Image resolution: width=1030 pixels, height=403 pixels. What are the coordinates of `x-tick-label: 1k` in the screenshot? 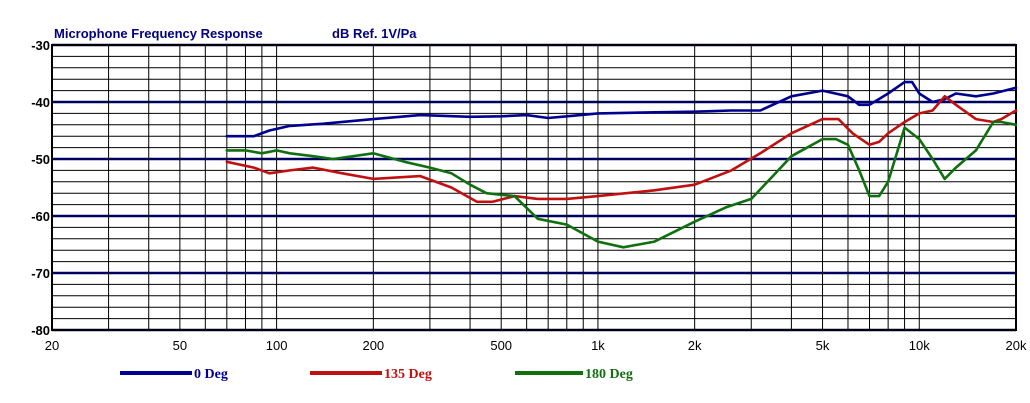 It's located at (598, 345).